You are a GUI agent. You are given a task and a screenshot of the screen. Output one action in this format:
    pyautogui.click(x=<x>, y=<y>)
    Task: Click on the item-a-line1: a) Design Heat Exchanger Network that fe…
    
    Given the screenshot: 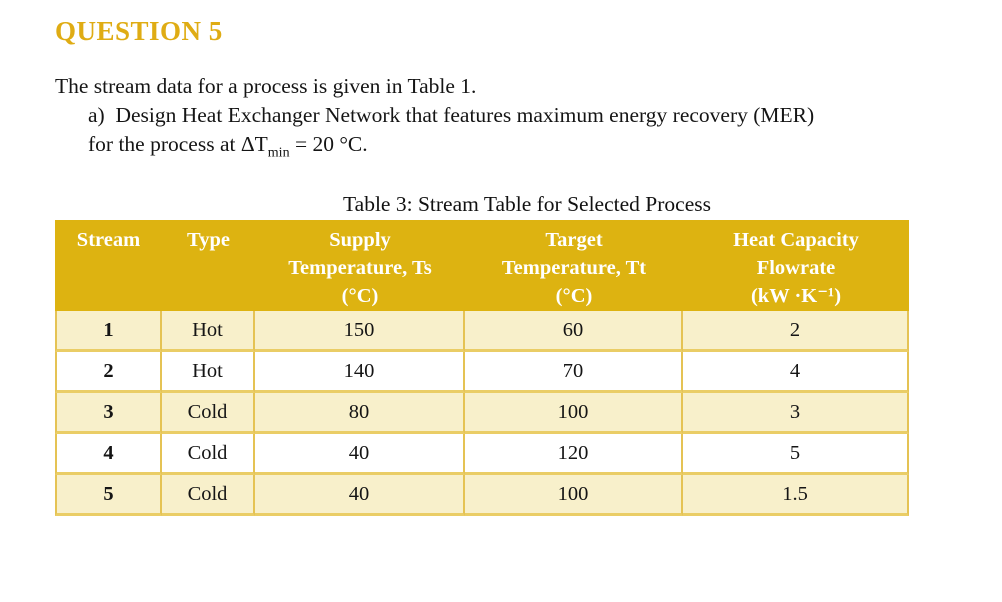 What is the action you would take?
    pyautogui.click(x=451, y=115)
    